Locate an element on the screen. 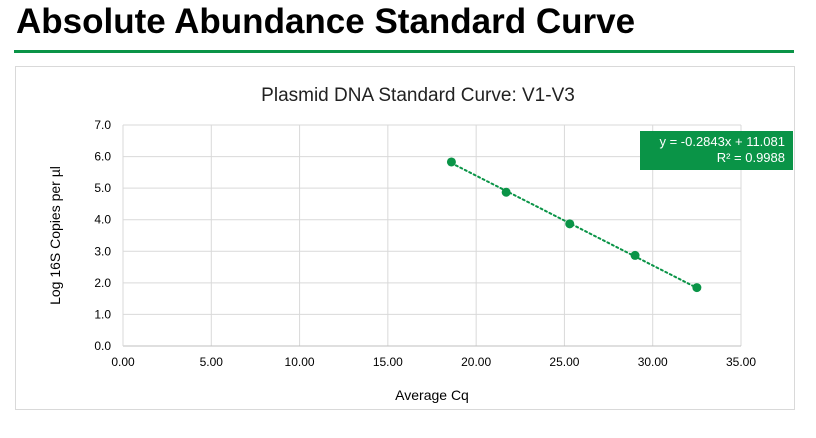  y-tick-label: 7.0 is located at coordinates (102, 125).